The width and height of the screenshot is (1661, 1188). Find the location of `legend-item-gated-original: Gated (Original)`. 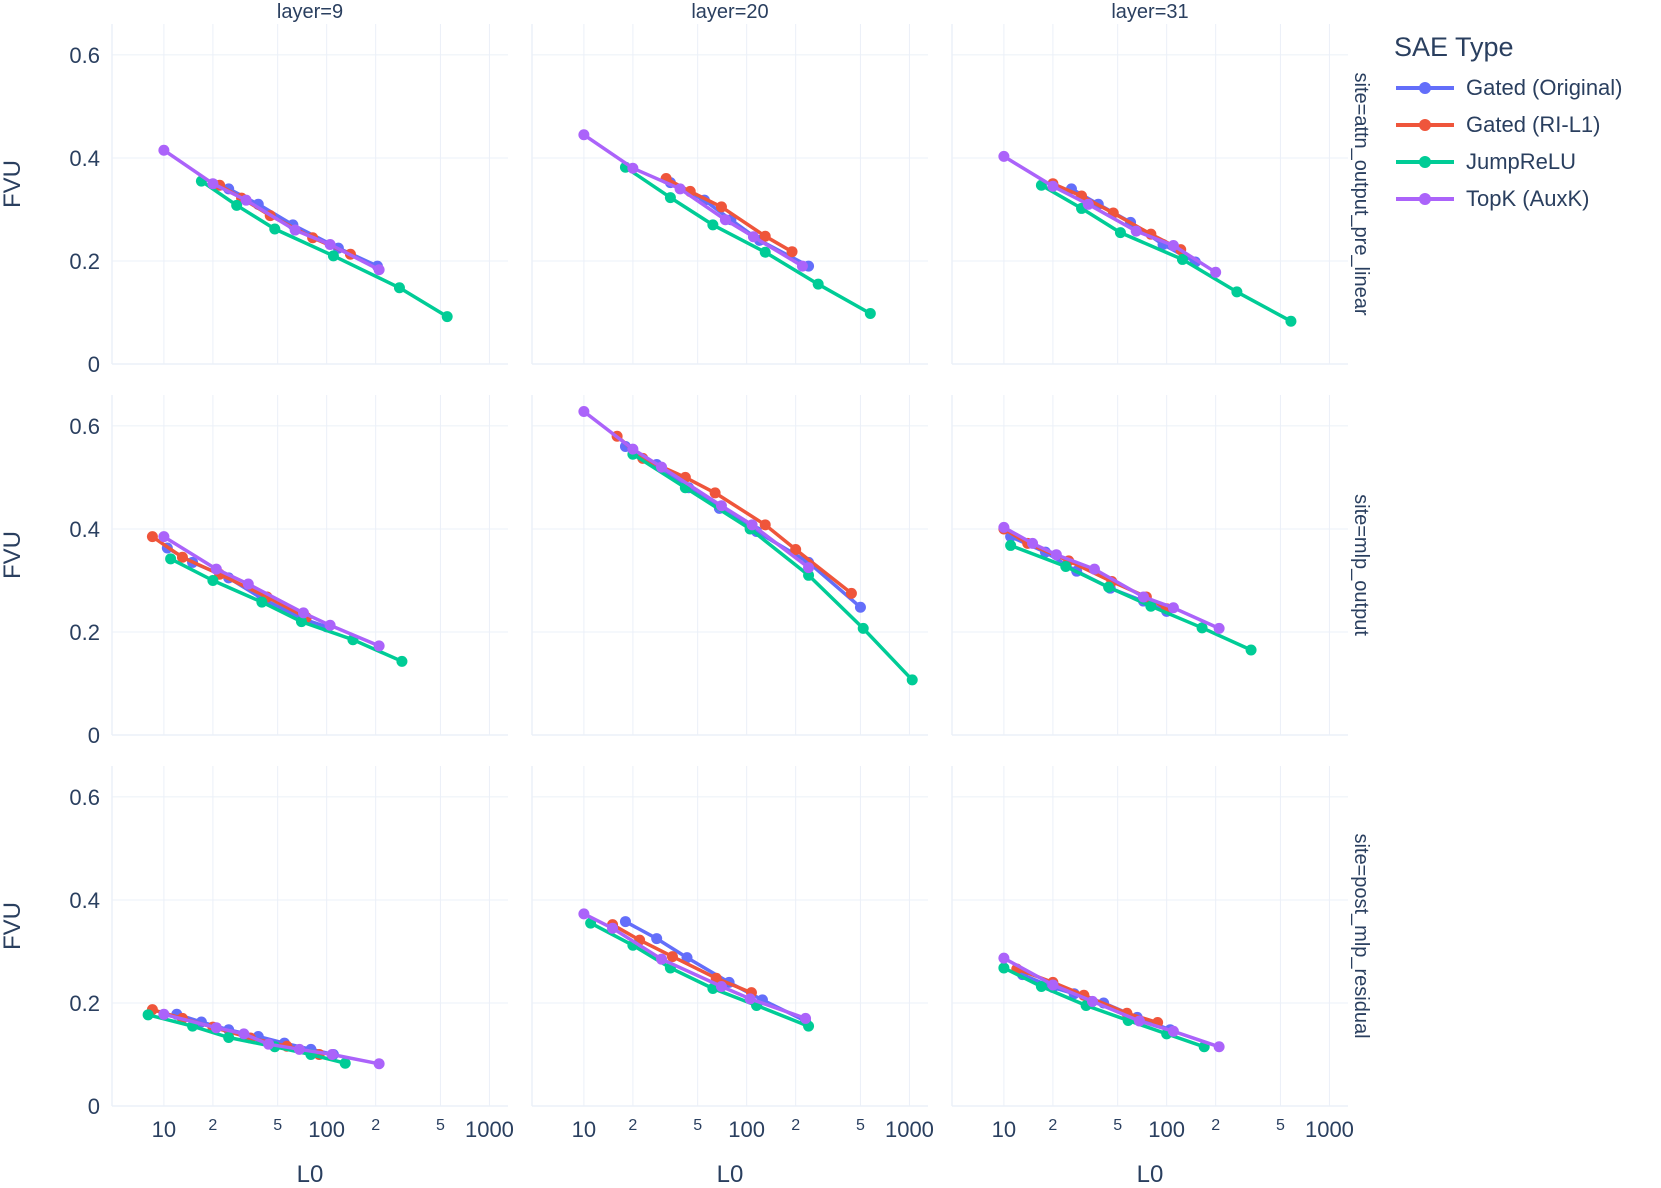

legend-item-gated-original: Gated (Original) is located at coordinates (1508, 87).